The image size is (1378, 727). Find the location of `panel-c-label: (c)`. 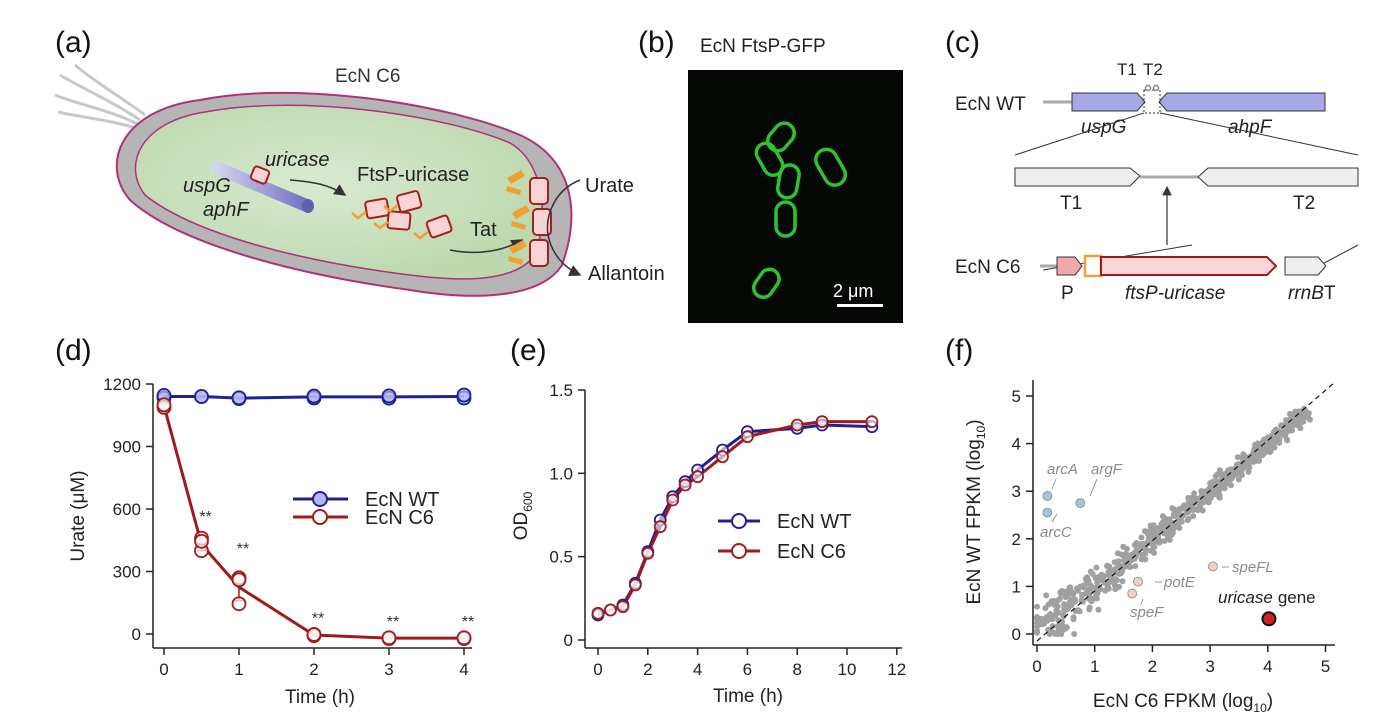

panel-c-label: (c) is located at coordinates (962, 42).